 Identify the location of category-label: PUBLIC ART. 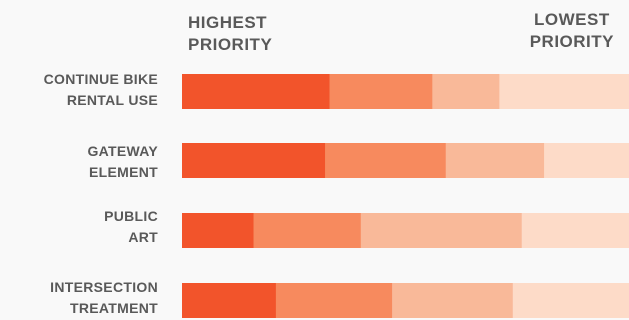
(131, 226).